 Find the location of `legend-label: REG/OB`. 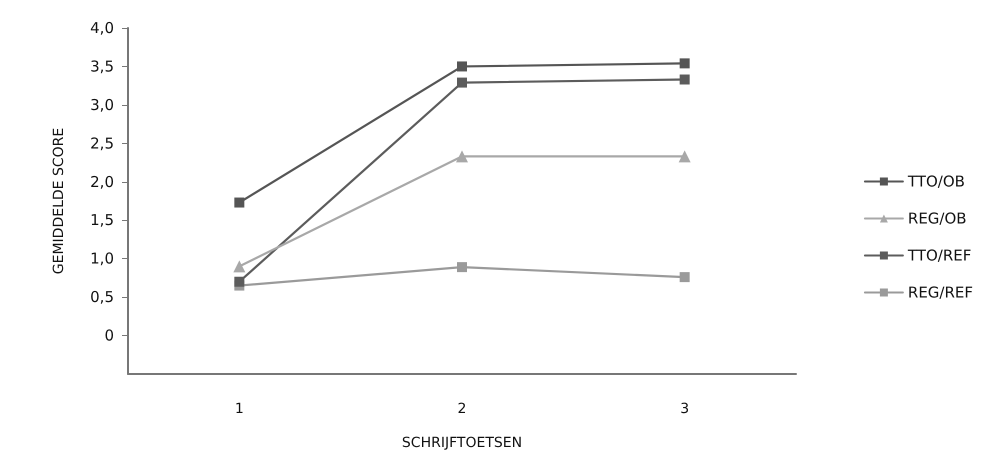

legend-label: REG/OB is located at coordinates (937, 219).